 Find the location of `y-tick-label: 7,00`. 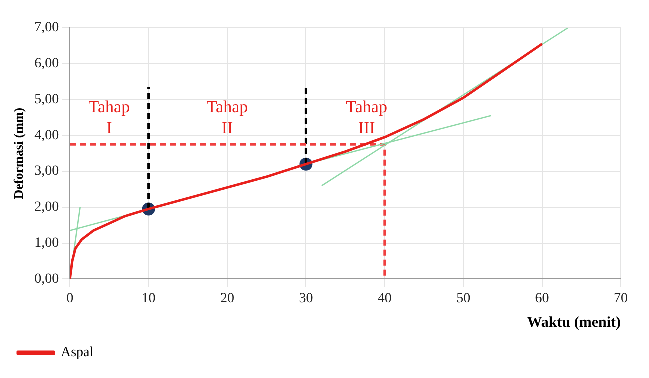

y-tick-label: 7,00 is located at coordinates (47, 28).